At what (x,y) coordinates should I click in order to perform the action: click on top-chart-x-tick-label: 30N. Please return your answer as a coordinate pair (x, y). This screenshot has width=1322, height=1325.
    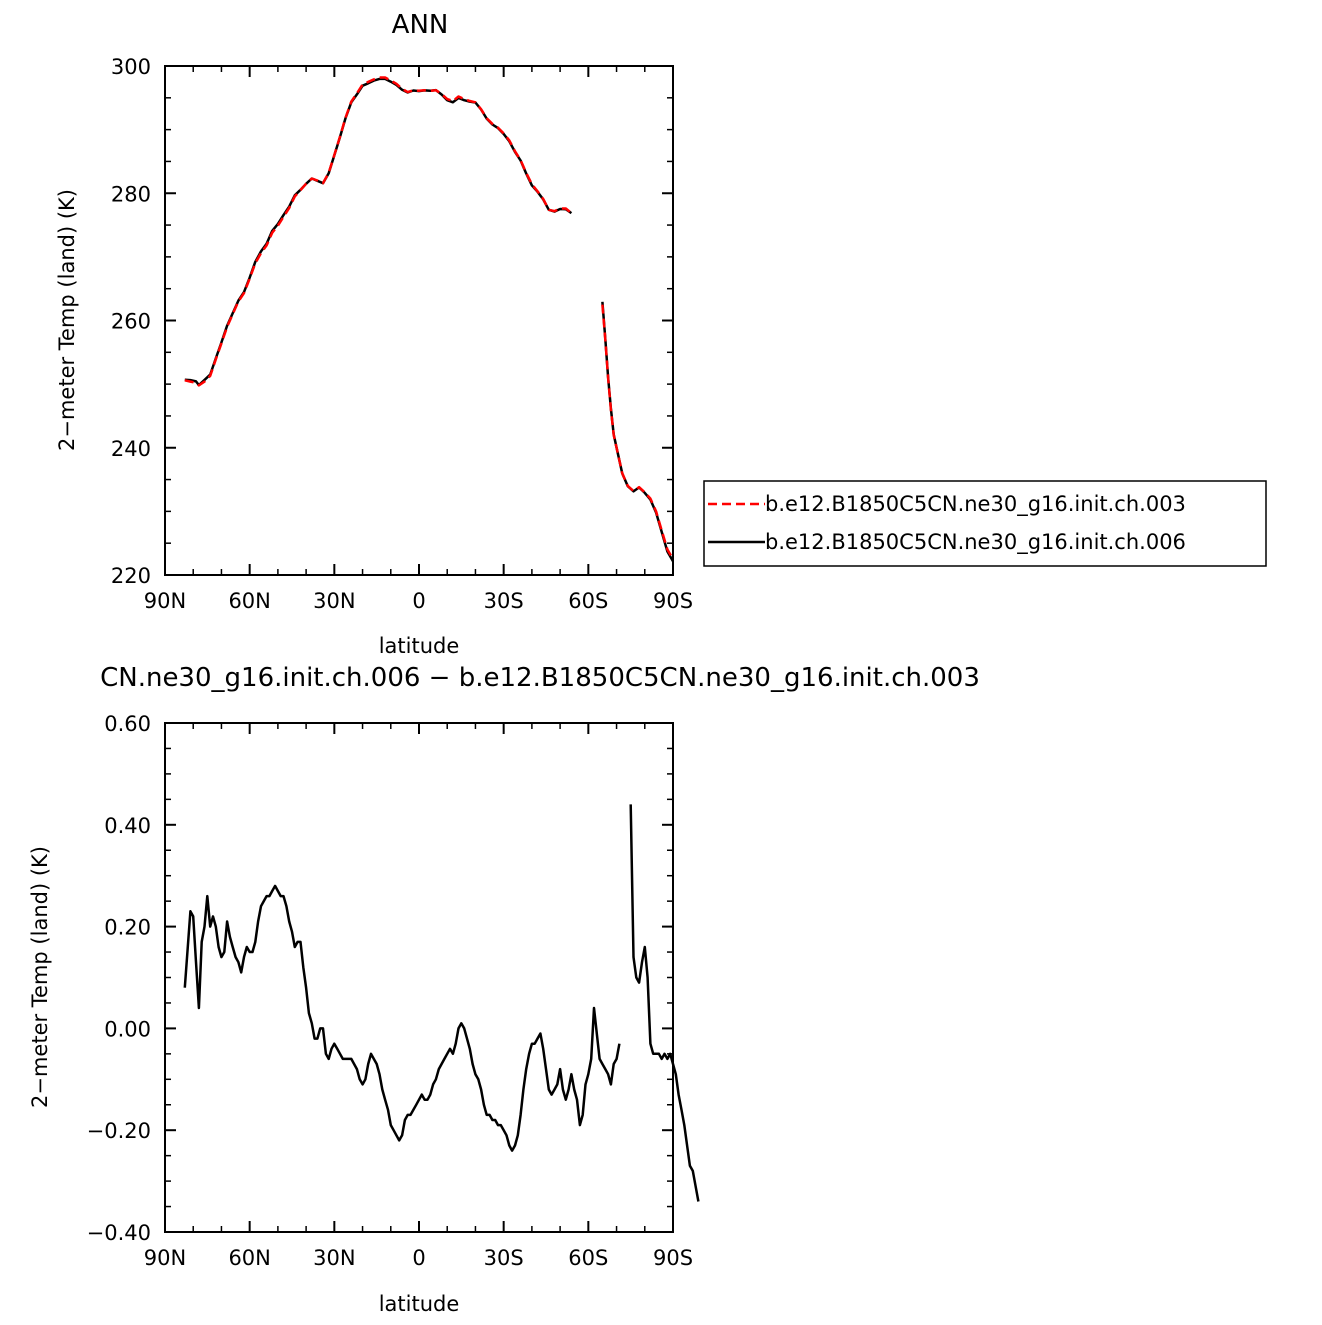
    Looking at the image, I should click on (334, 601).